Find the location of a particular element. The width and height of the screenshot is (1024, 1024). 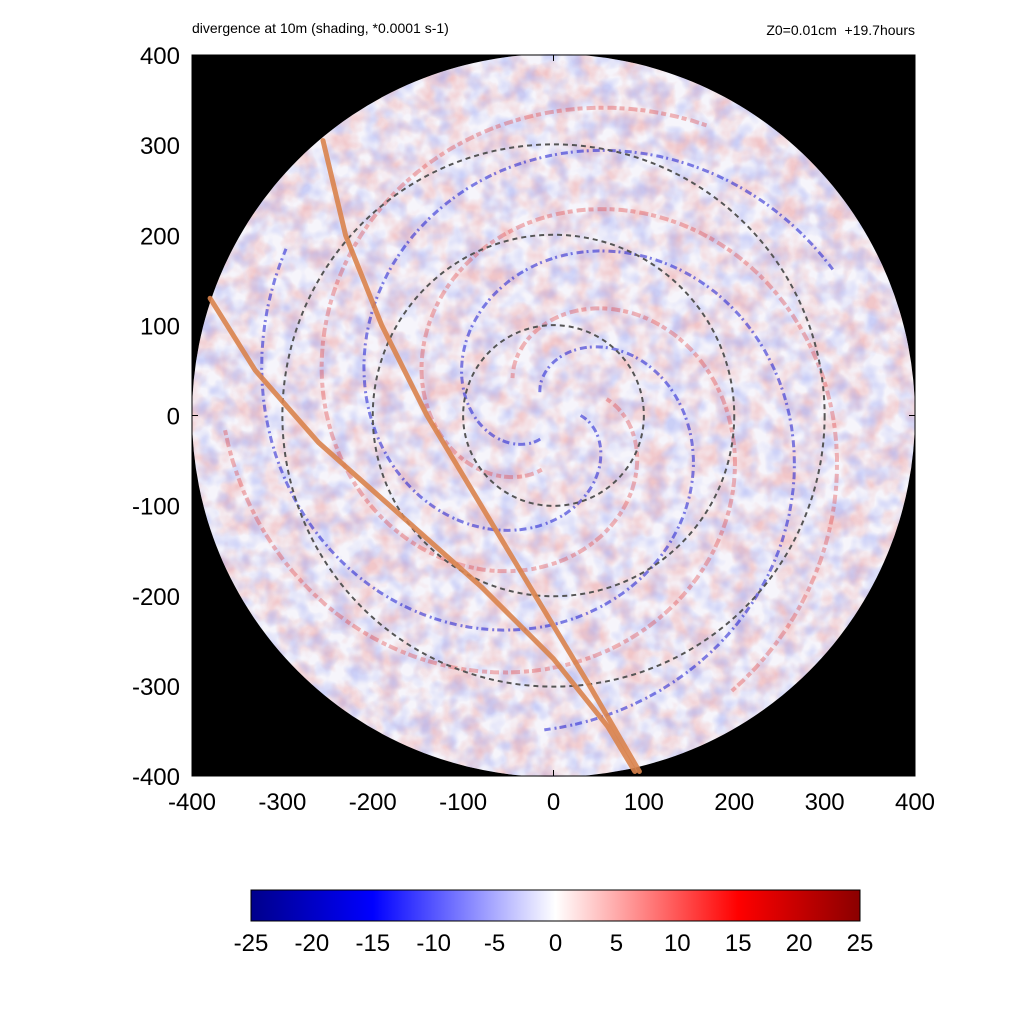

colorbar-tick-label: 10 is located at coordinates (677, 943).